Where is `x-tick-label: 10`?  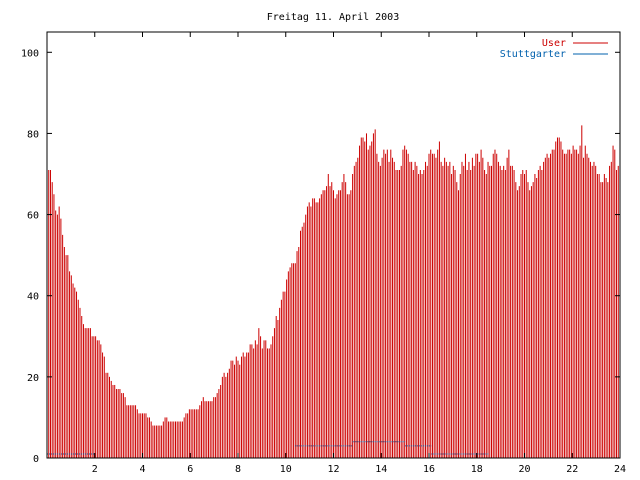 x-tick-label: 10 is located at coordinates (286, 469).